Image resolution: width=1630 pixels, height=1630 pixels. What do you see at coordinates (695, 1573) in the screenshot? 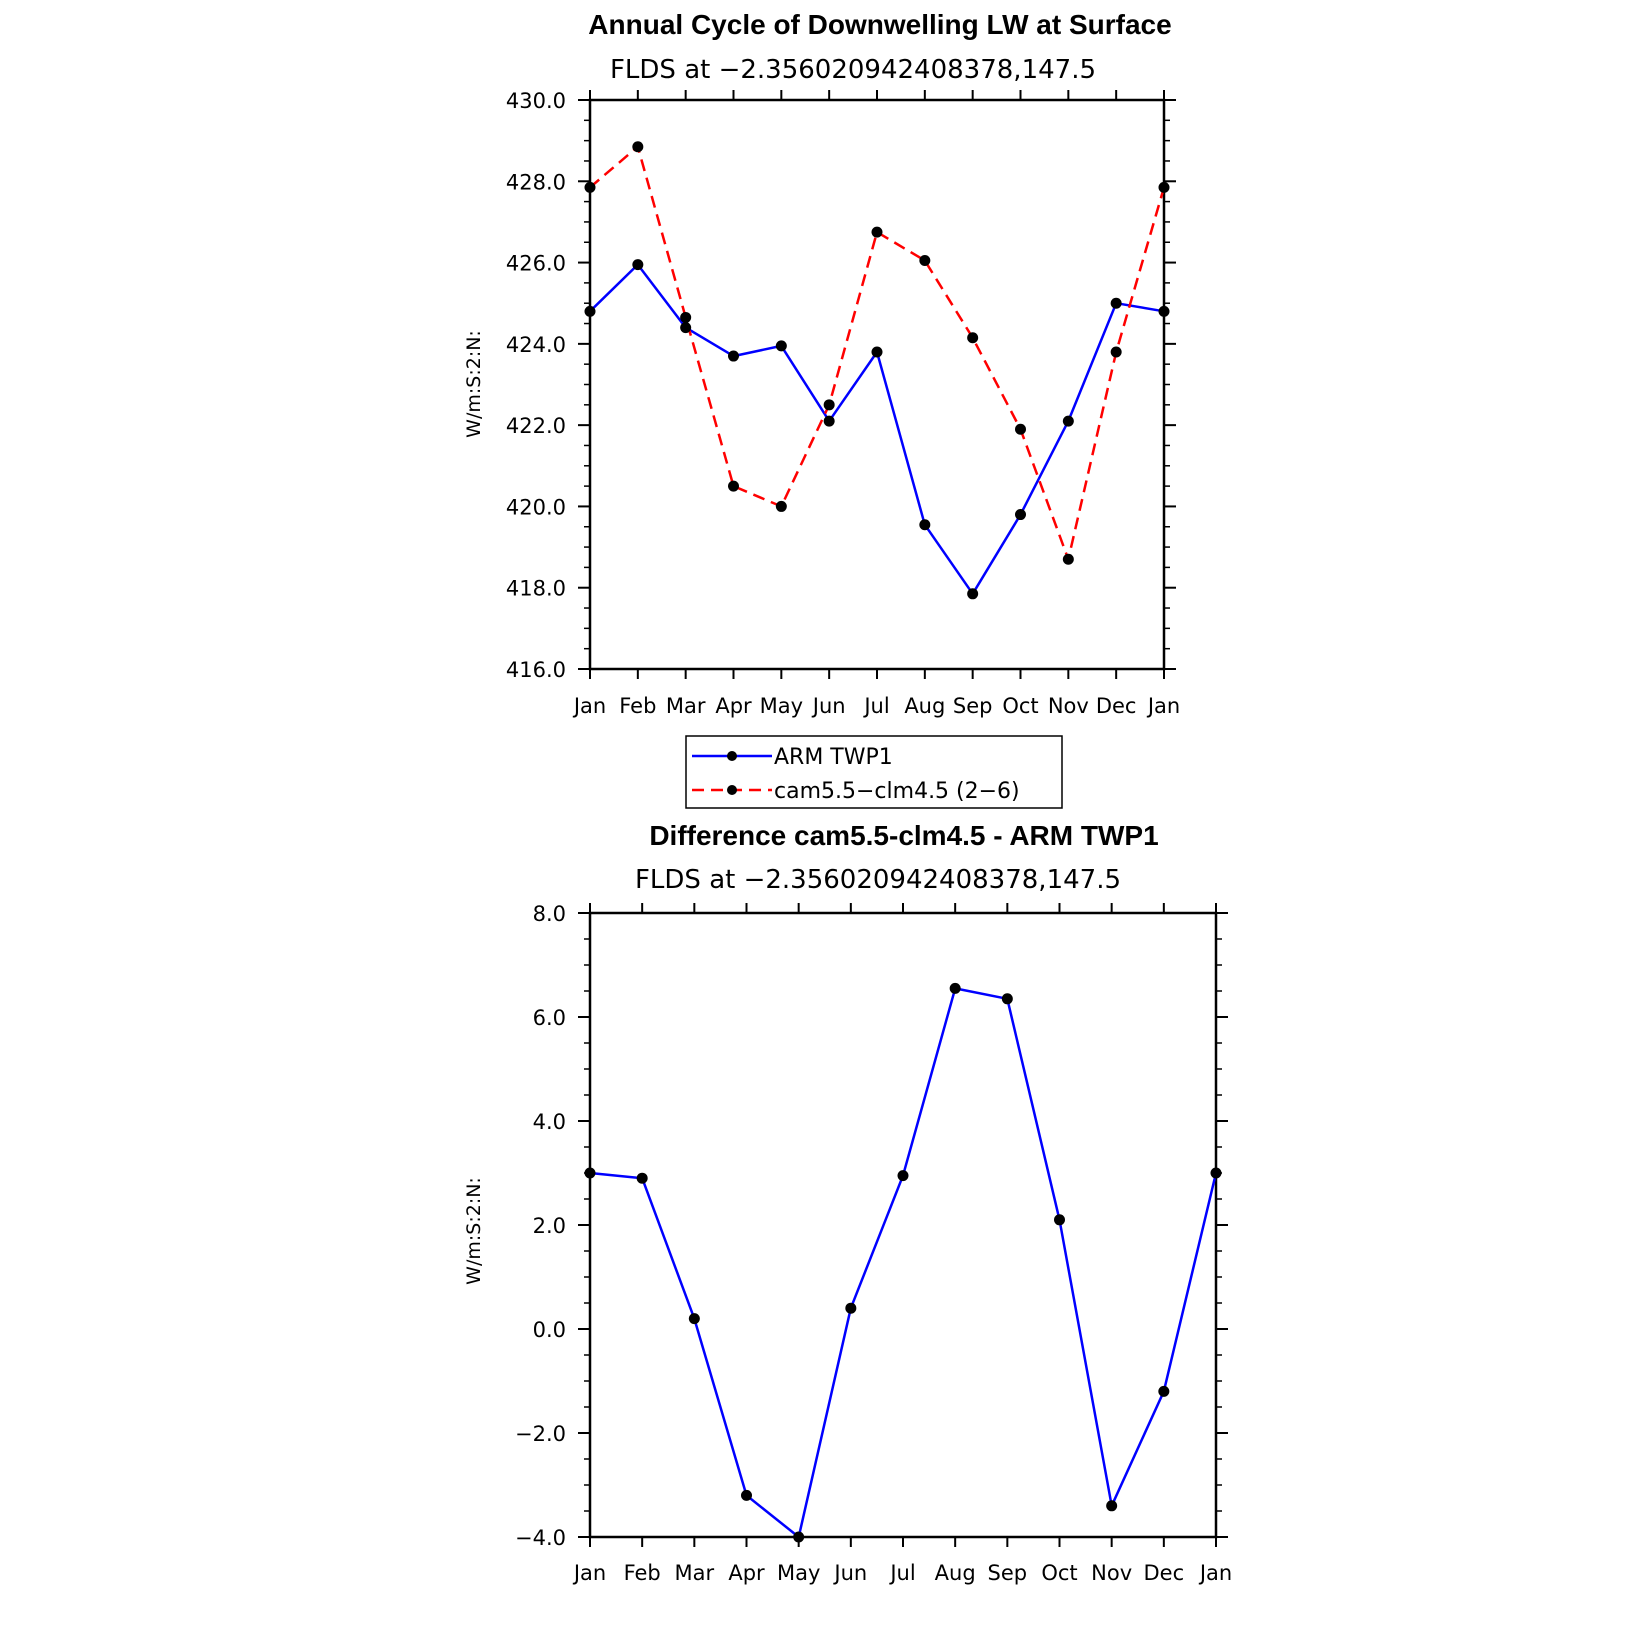
I see `chart2-xtick-label: Mar` at bounding box center [695, 1573].